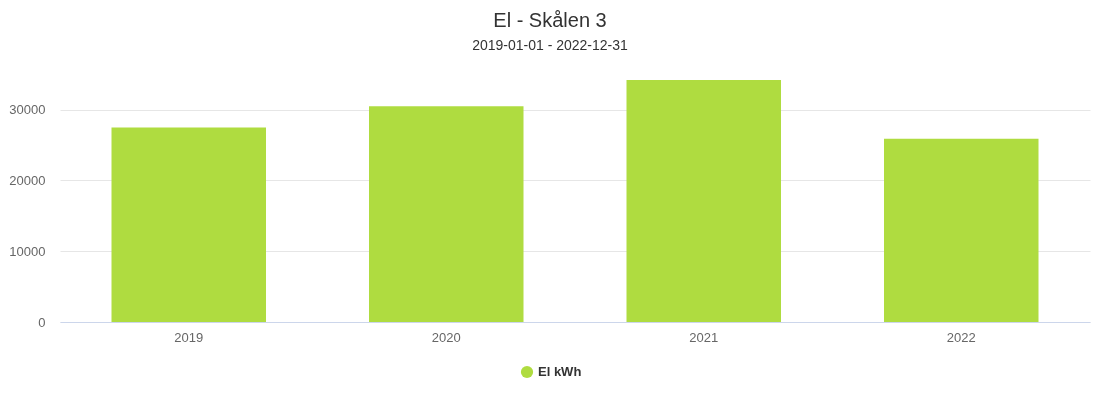 The height and width of the screenshot is (400, 1100). Describe the element at coordinates (27, 180) in the screenshot. I see `y-tick-label: 20000` at that location.